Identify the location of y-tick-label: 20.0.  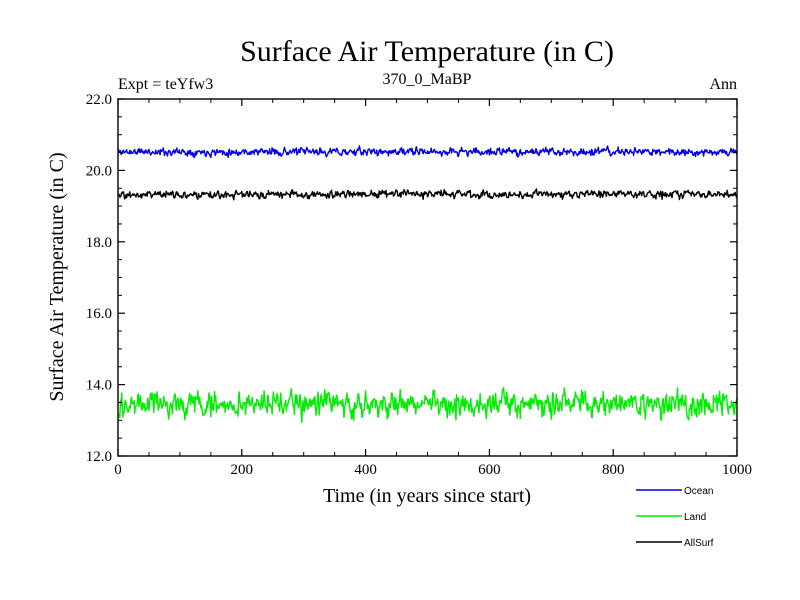
(99, 171).